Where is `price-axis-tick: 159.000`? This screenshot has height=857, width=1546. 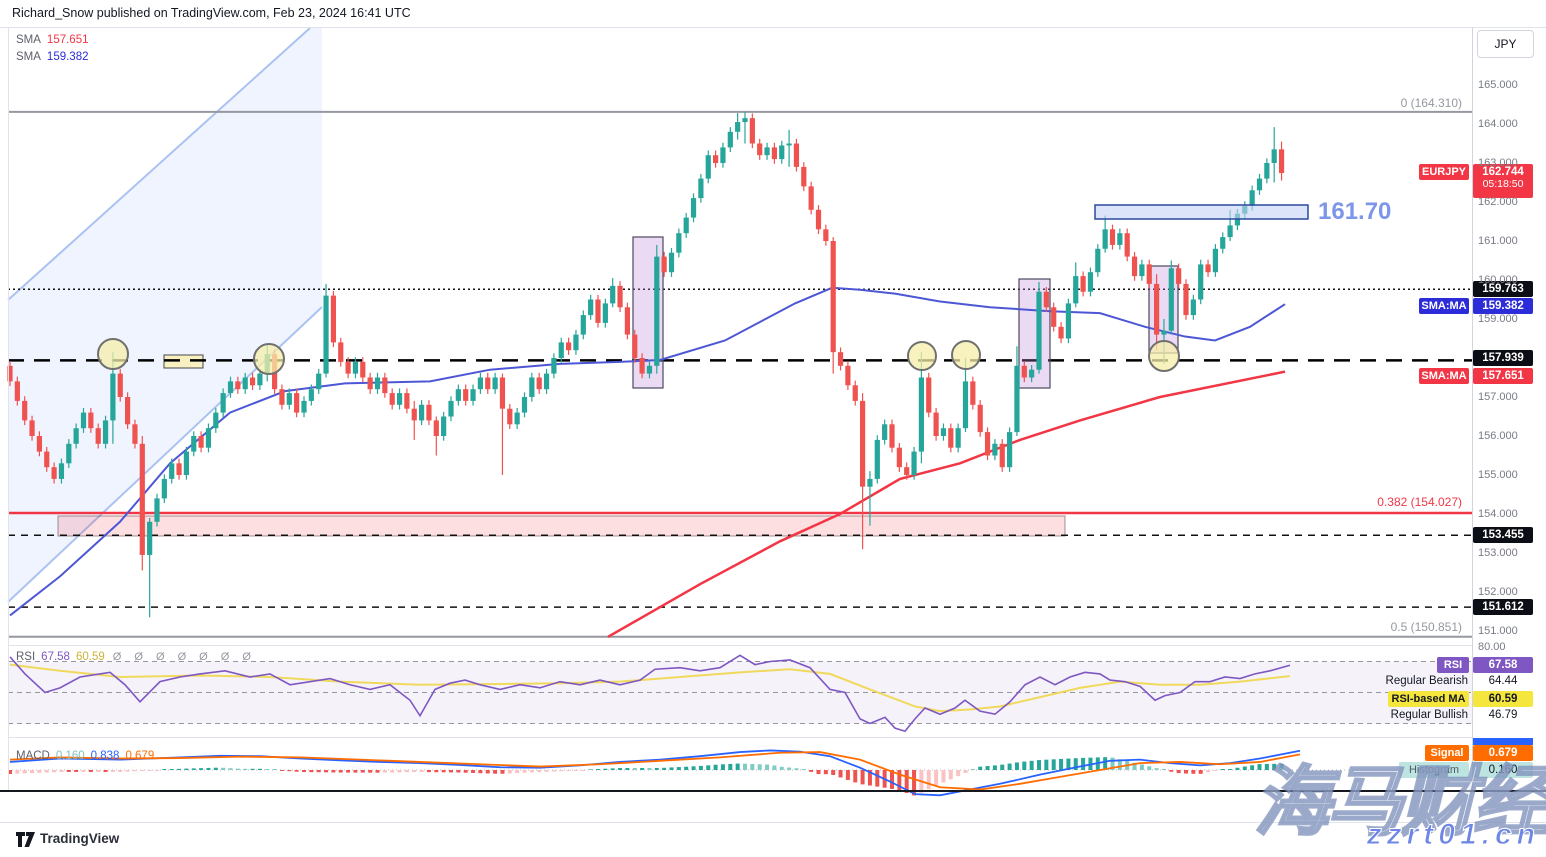
price-axis-tick: 159.000 is located at coordinates (1498, 319).